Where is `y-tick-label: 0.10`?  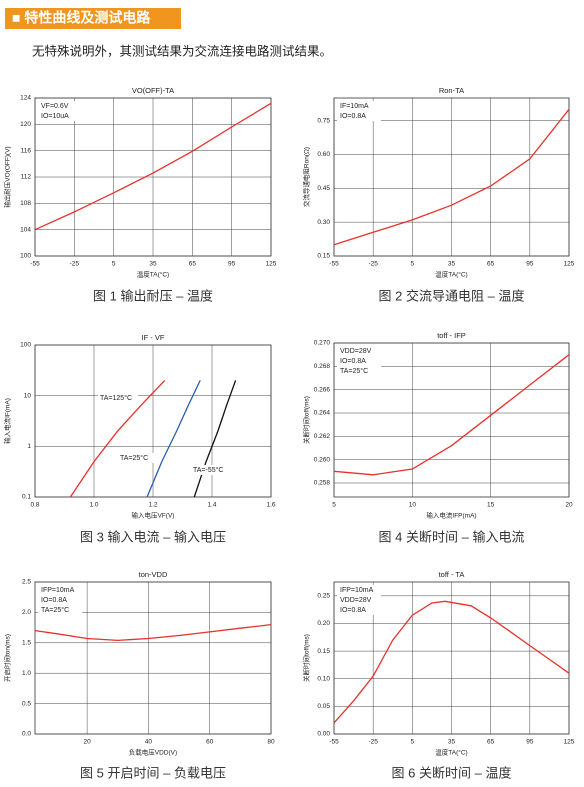 y-tick-label: 0.10 is located at coordinates (323, 678).